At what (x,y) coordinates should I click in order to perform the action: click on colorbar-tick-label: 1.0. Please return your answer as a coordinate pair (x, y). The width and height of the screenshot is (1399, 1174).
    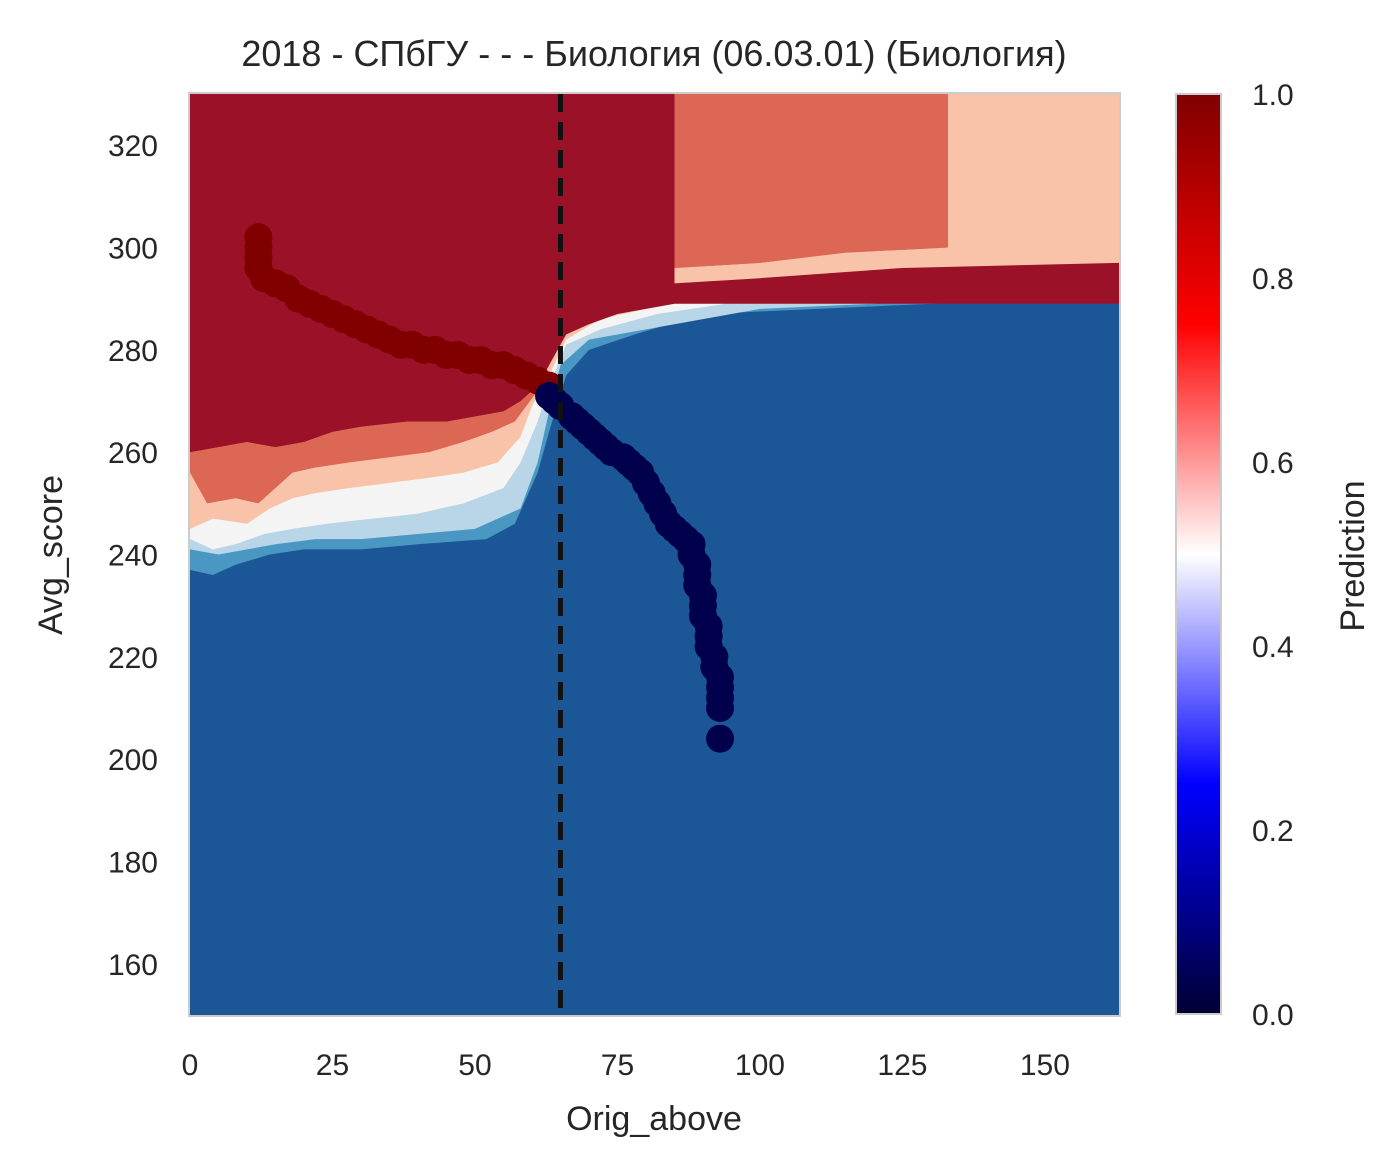
    Looking at the image, I should click on (1273, 95).